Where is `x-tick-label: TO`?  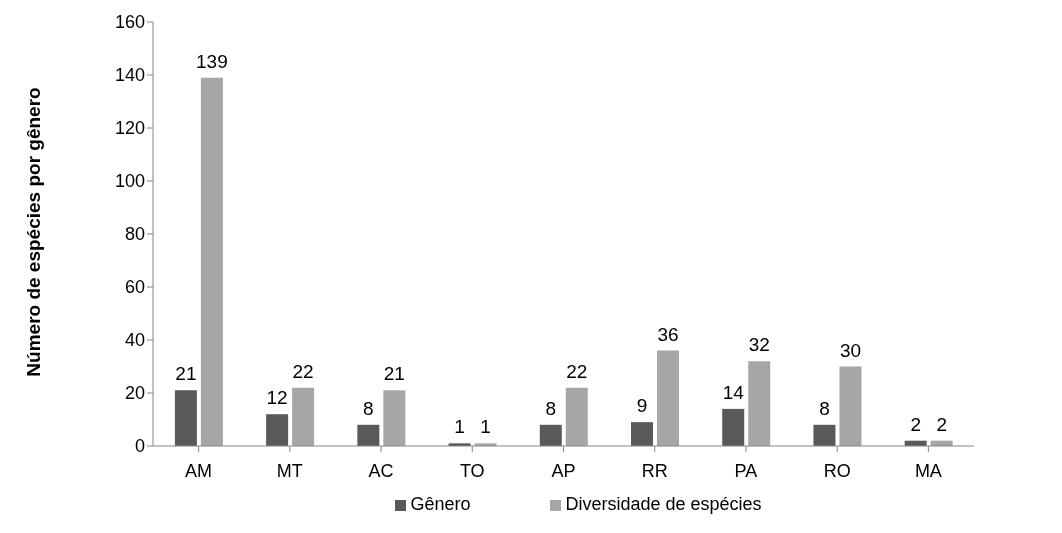
x-tick-label: TO is located at coordinates (472, 470).